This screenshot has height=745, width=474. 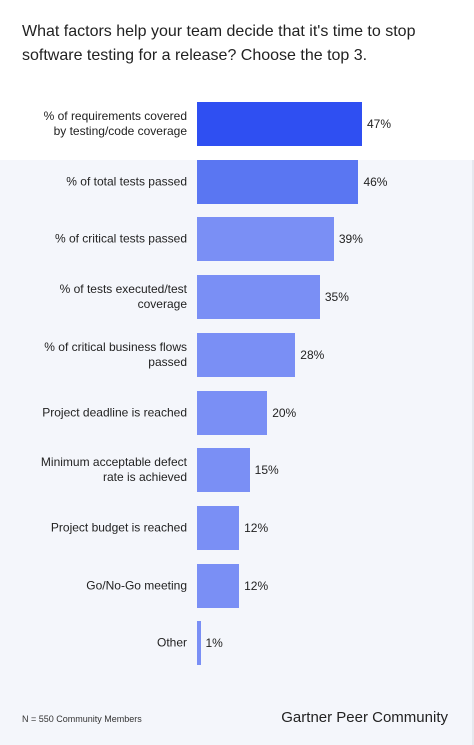 What do you see at coordinates (118, 527) in the screenshot?
I see `category-label: Project budget is reached` at bounding box center [118, 527].